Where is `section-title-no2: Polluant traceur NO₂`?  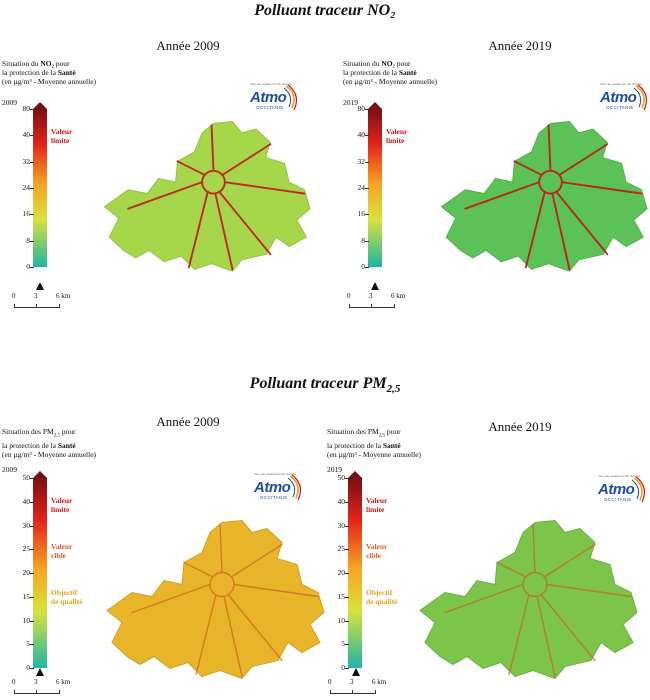 section-title-no2: Polluant traceur NO₂ is located at coordinates (325, 10).